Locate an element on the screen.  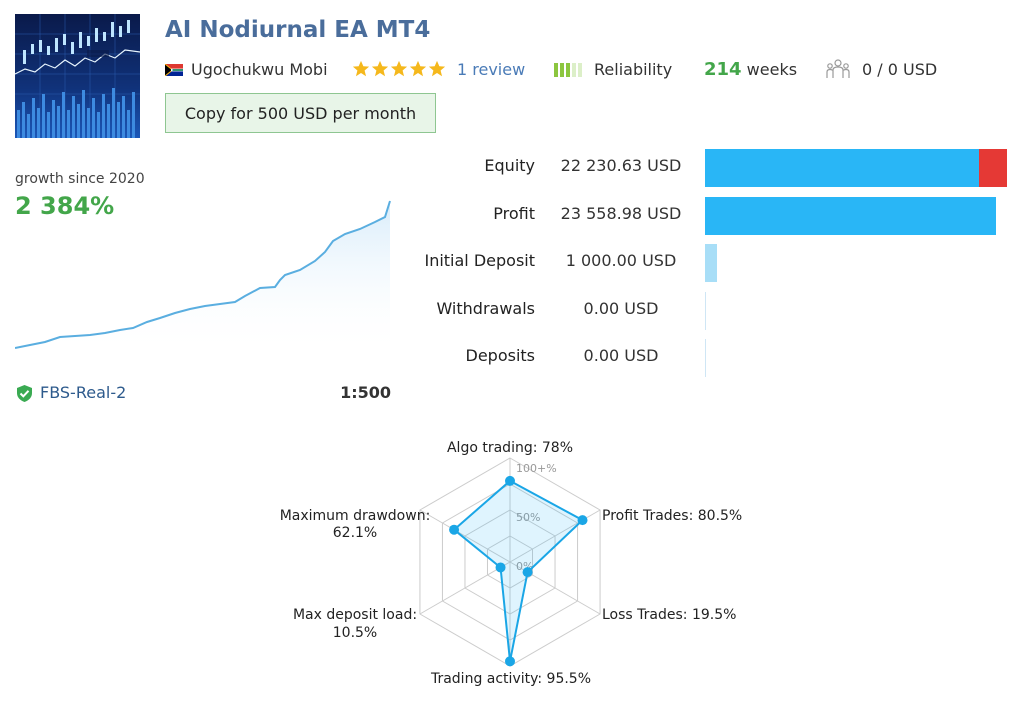
reviews-link: 1 review is located at coordinates (491, 69).